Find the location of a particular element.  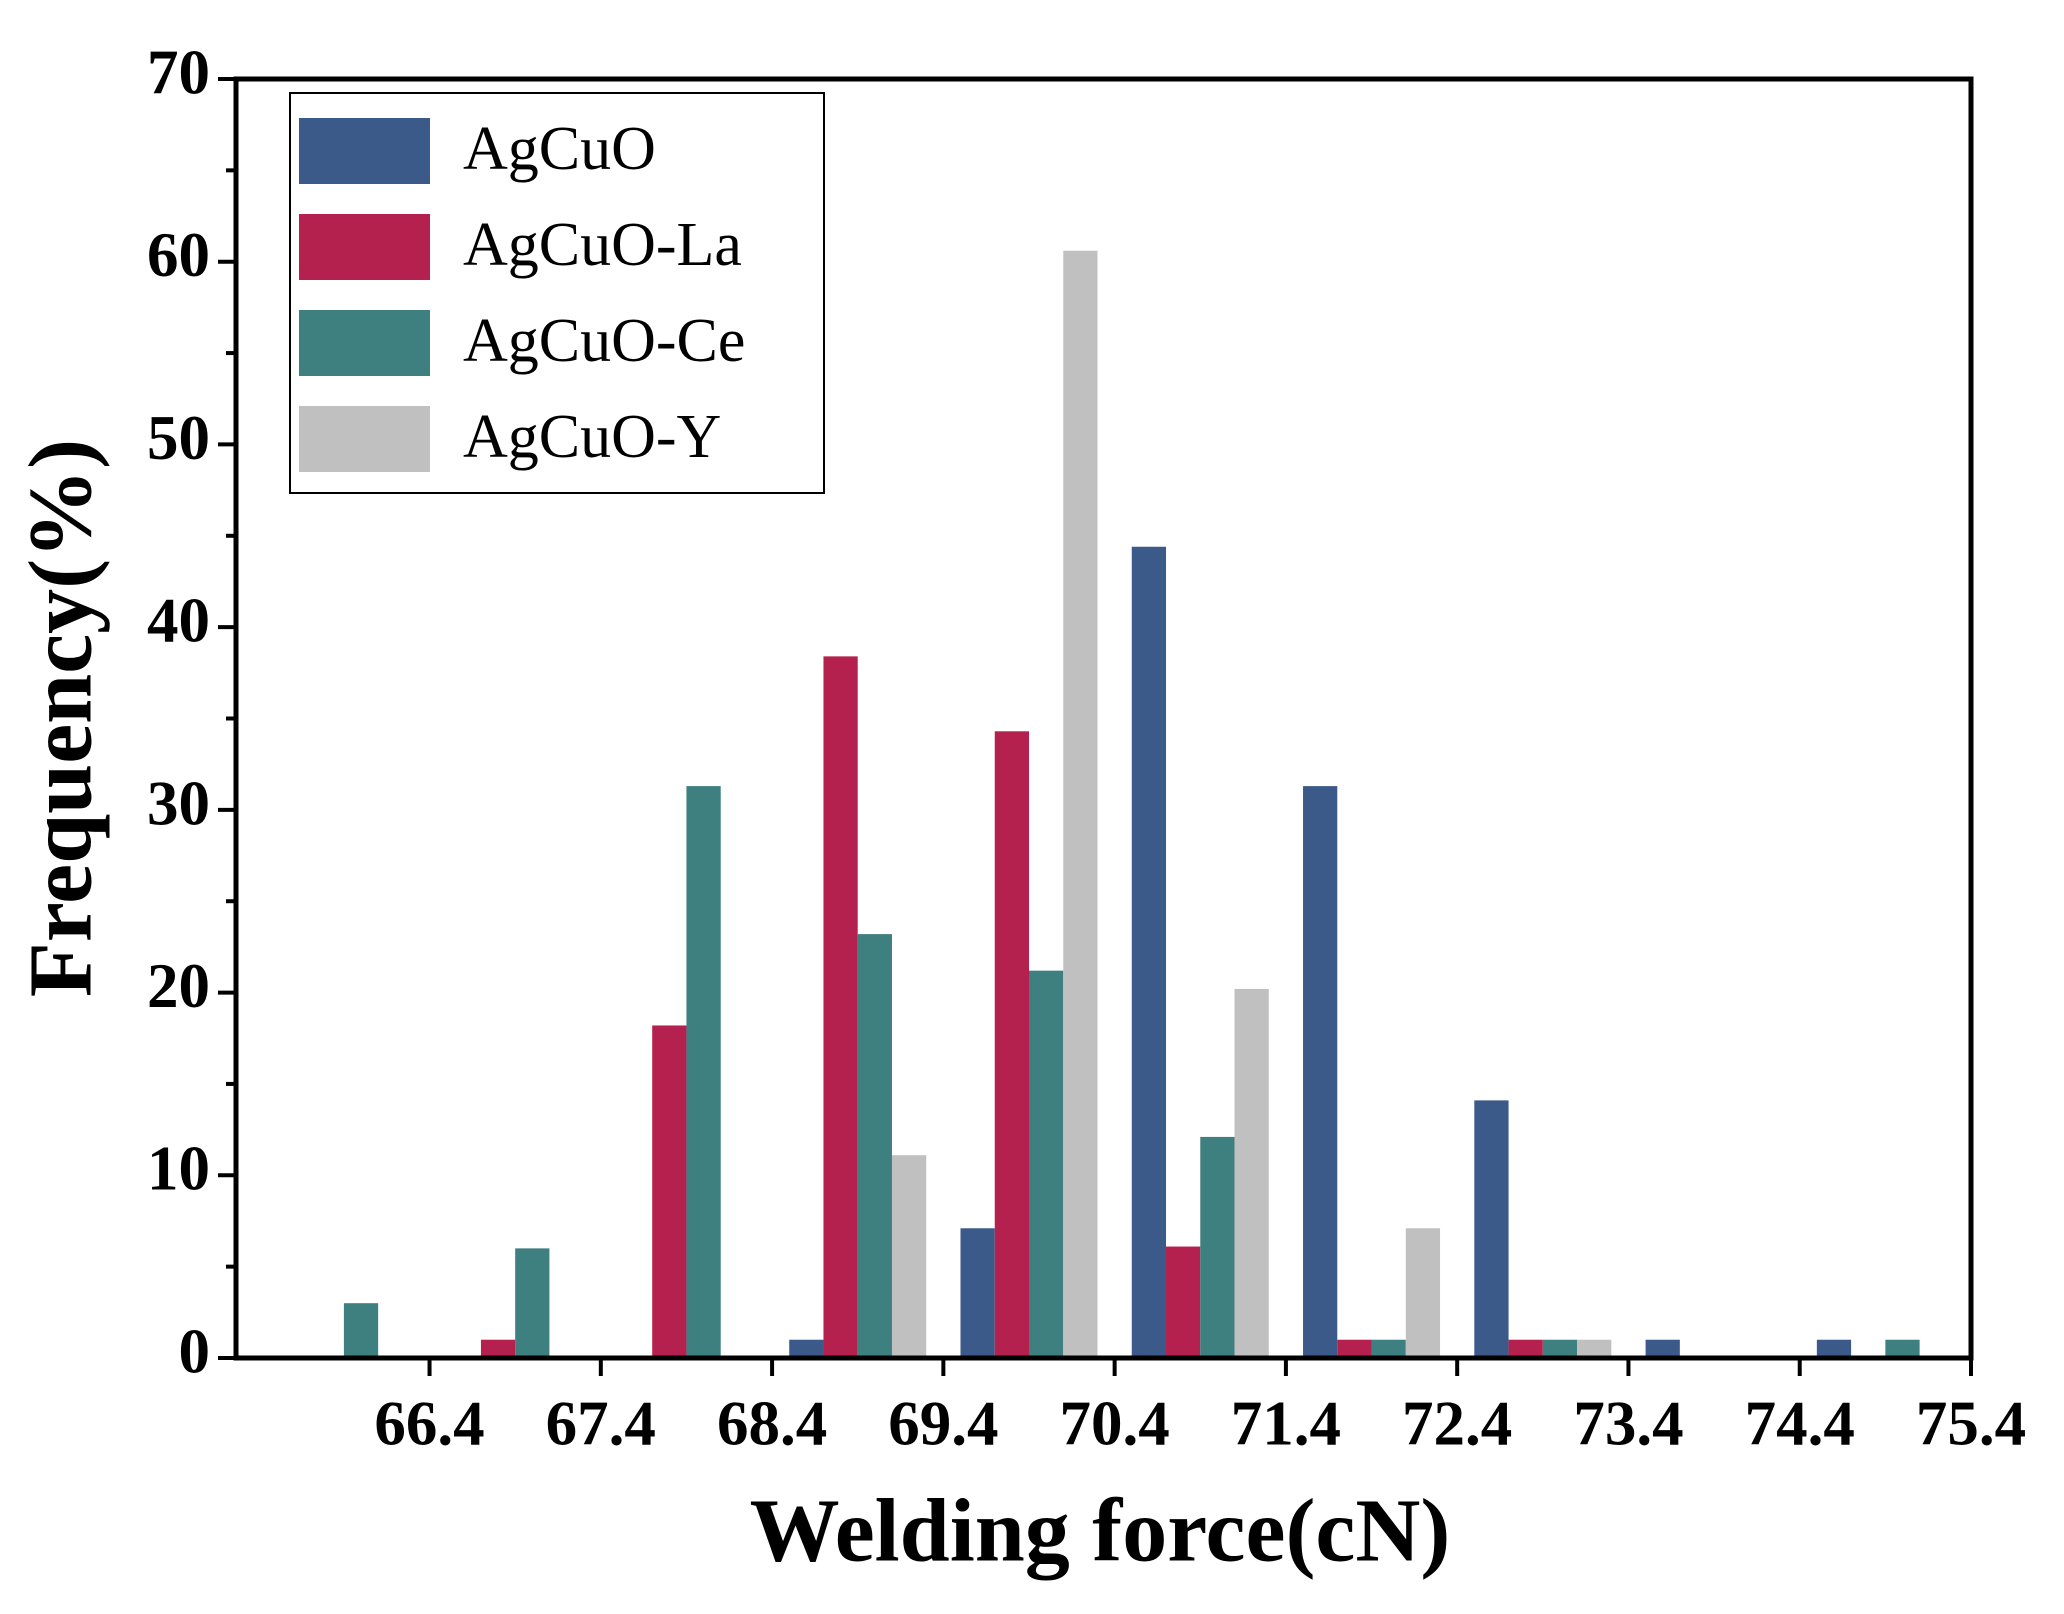

x-tick-label: 68.4 is located at coordinates (772, 1423).